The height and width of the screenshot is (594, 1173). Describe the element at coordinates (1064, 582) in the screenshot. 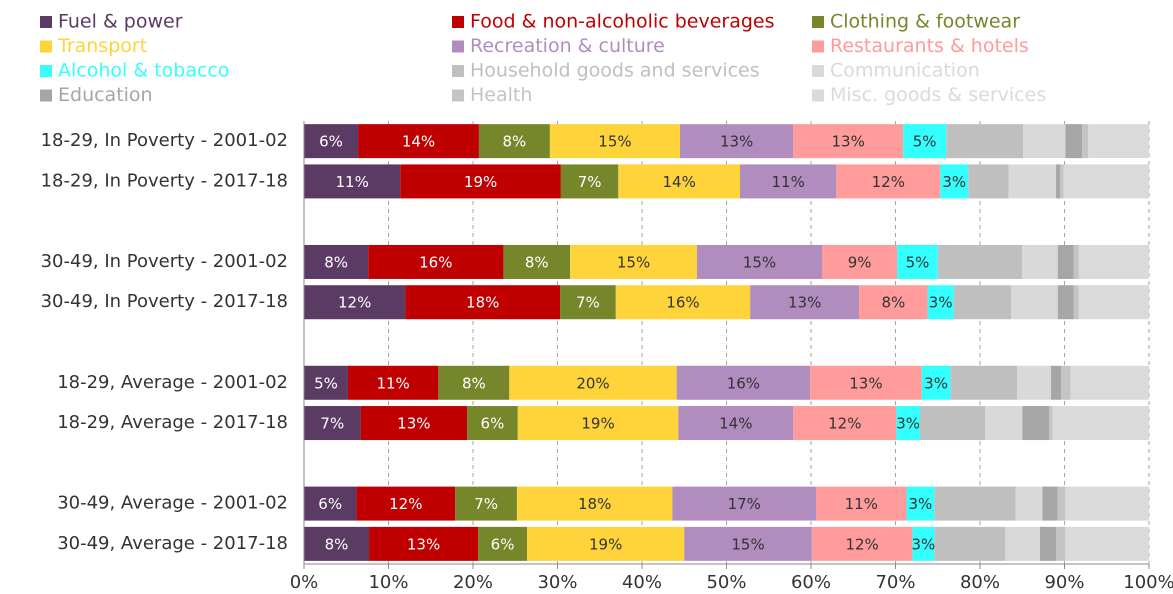

I see `x-tick-label: 90%` at that location.